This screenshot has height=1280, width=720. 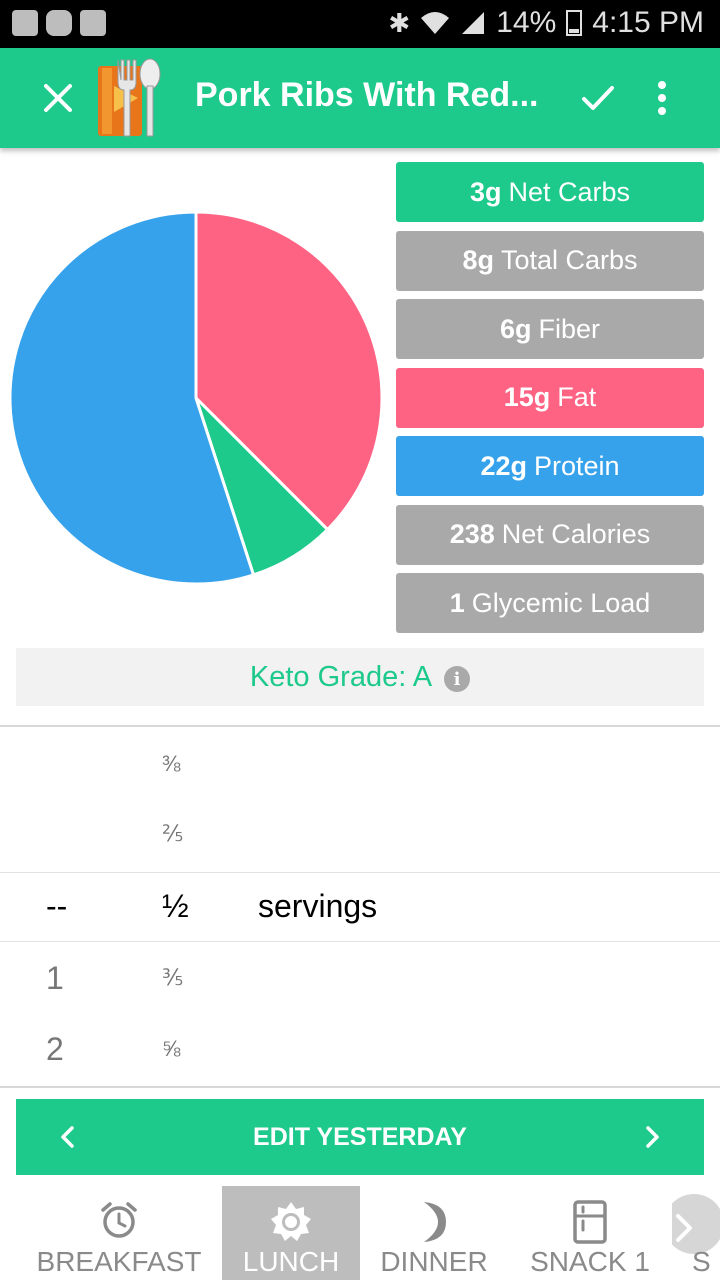 I want to click on tab-lunch: LUNCH, so click(x=291, y=1233).